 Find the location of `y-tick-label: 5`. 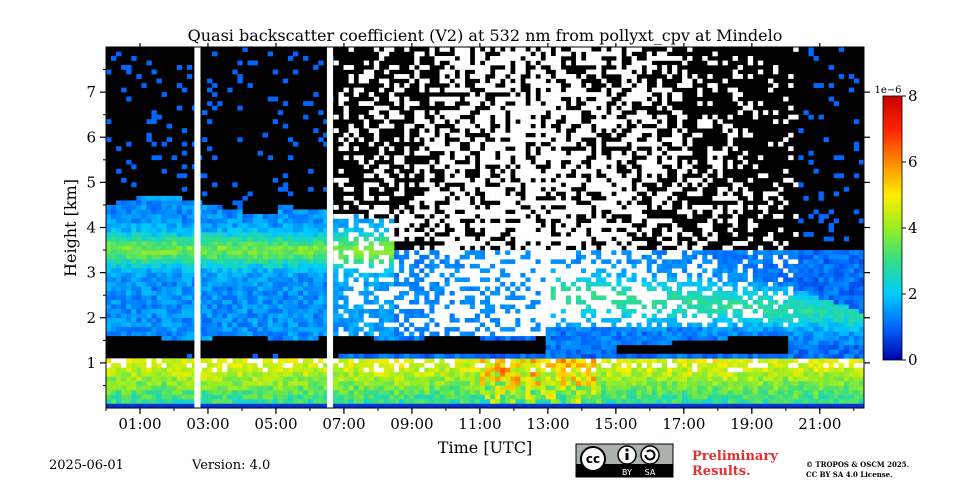

y-tick-label: 5 is located at coordinates (91, 182).